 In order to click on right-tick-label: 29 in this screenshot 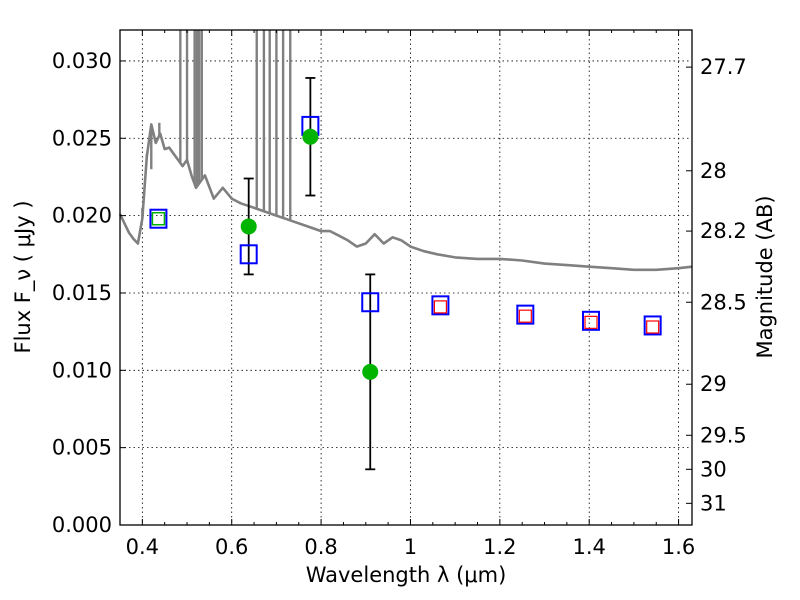, I will do `click(713, 384)`.